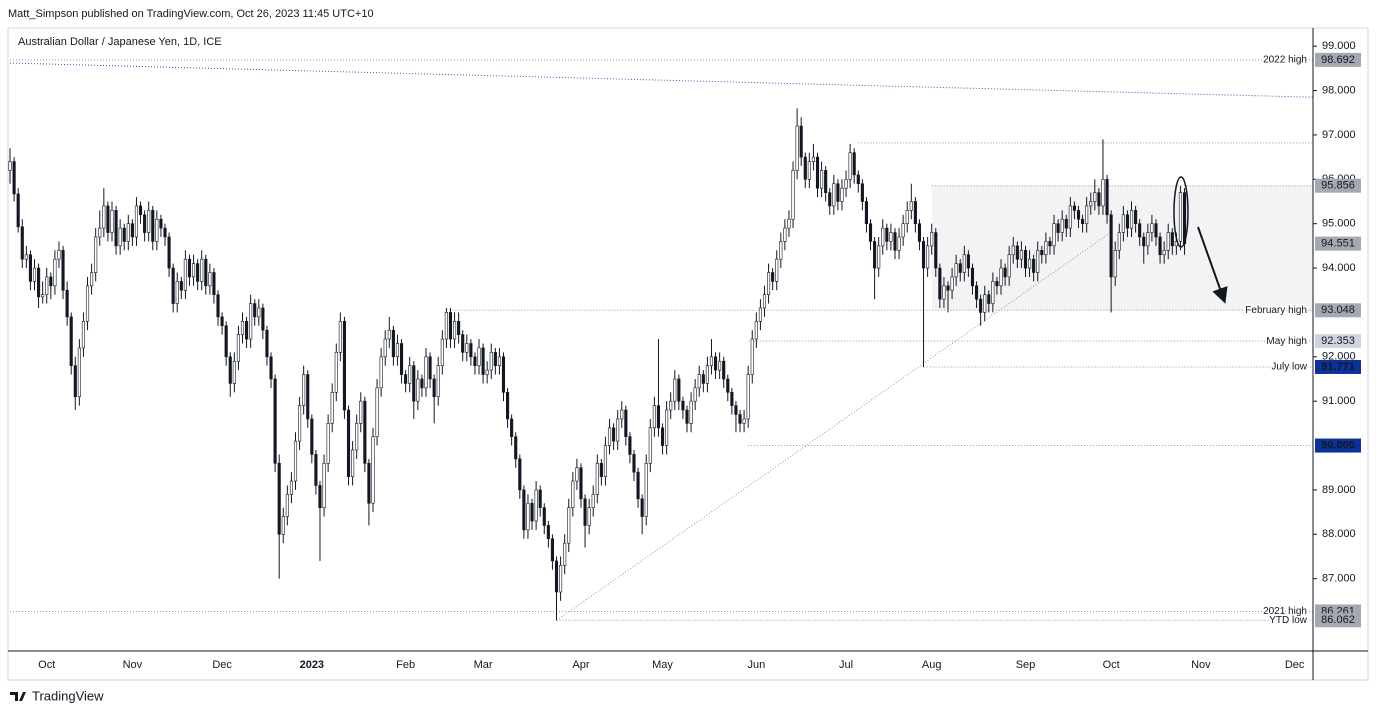 The image size is (1377, 715). Describe the element at coordinates (1339, 268) in the screenshot. I see `y-tick-label: 94.000` at that location.